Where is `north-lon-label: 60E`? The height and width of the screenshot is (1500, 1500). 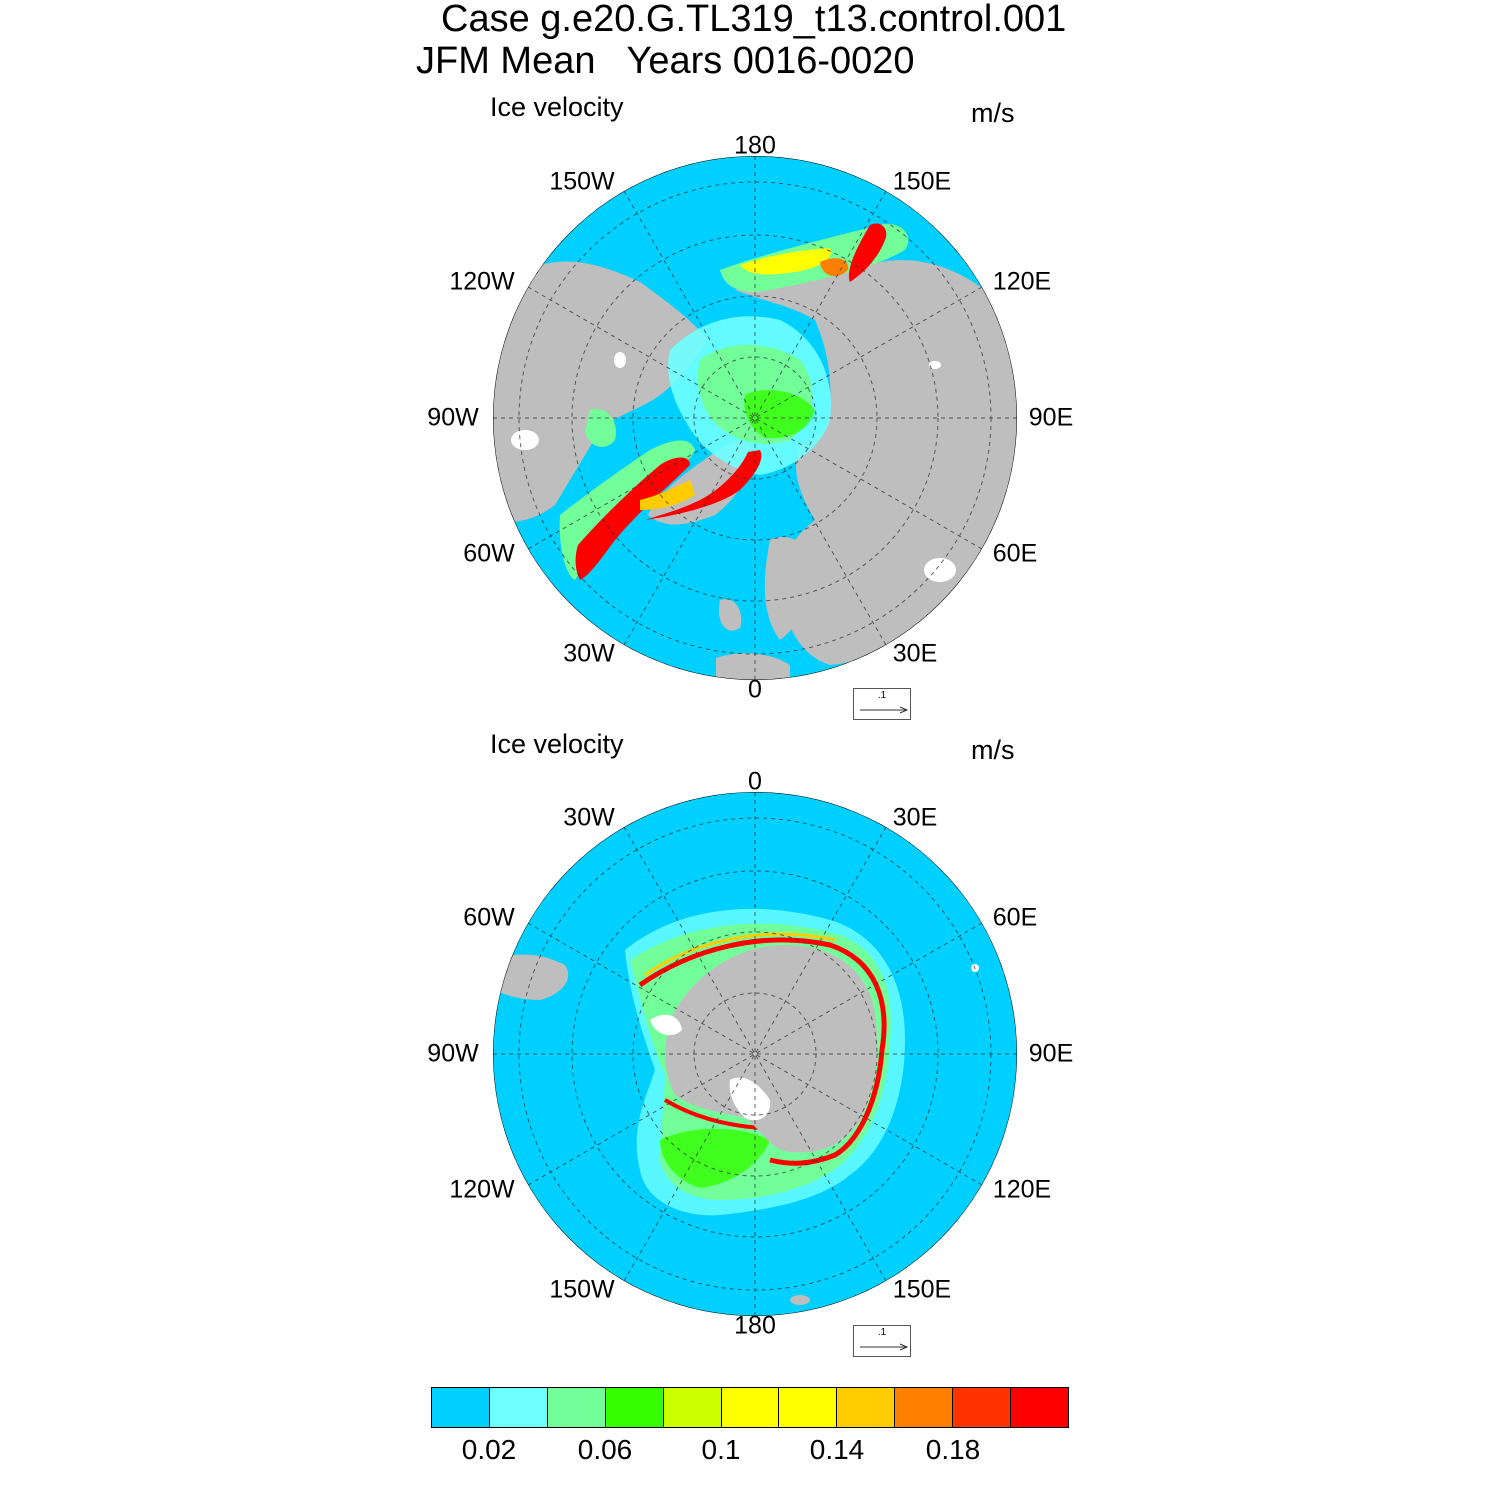
north-lon-label: 60E is located at coordinates (1015, 553).